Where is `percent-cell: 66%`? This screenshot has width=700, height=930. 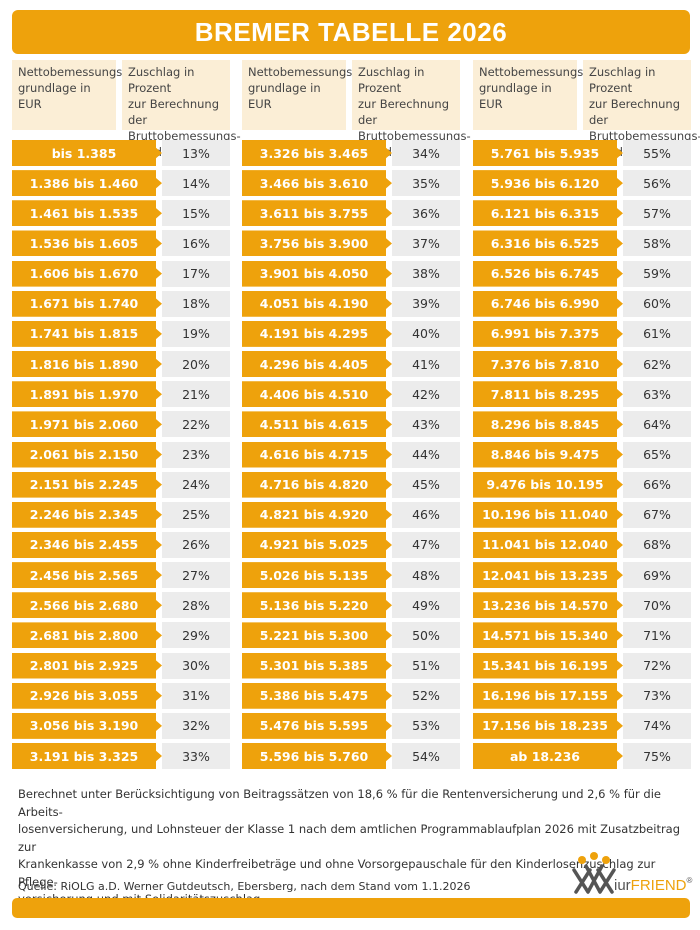 percent-cell: 66% is located at coordinates (657, 484).